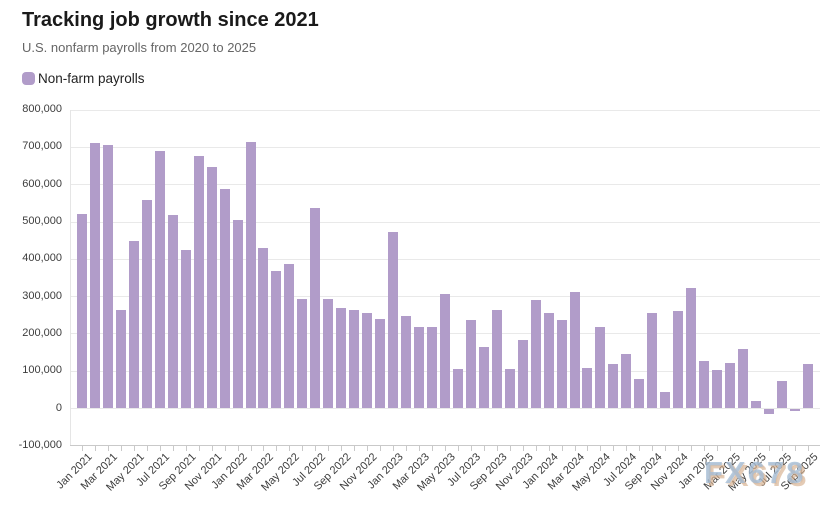 Image resolution: width=837 pixels, height=508 pixels. Describe the element at coordinates (170, 20) in the screenshot. I see `page-title: Tracking job growth since 2021` at that location.